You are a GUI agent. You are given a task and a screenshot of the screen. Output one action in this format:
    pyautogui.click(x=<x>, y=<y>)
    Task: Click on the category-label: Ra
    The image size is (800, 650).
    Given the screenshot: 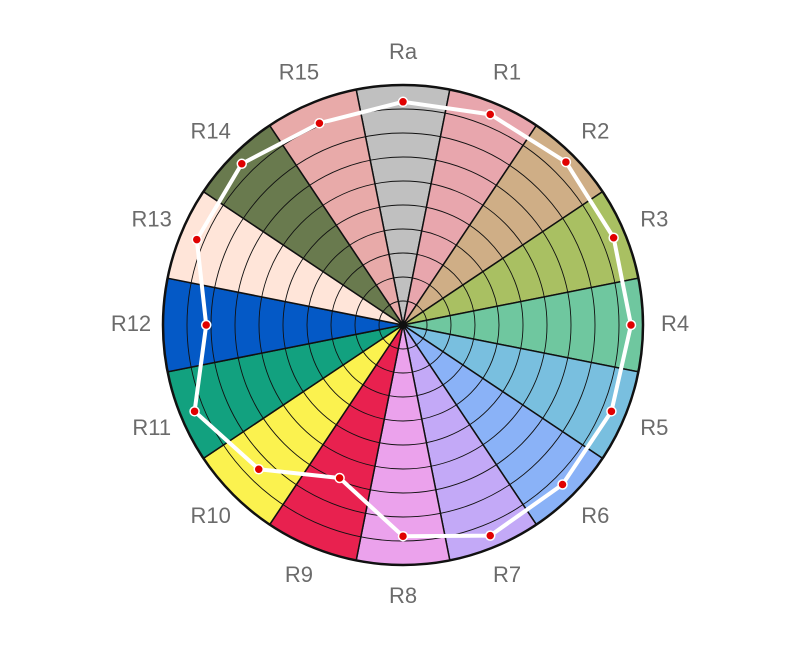 What is the action you would take?
    pyautogui.click(x=403, y=51)
    